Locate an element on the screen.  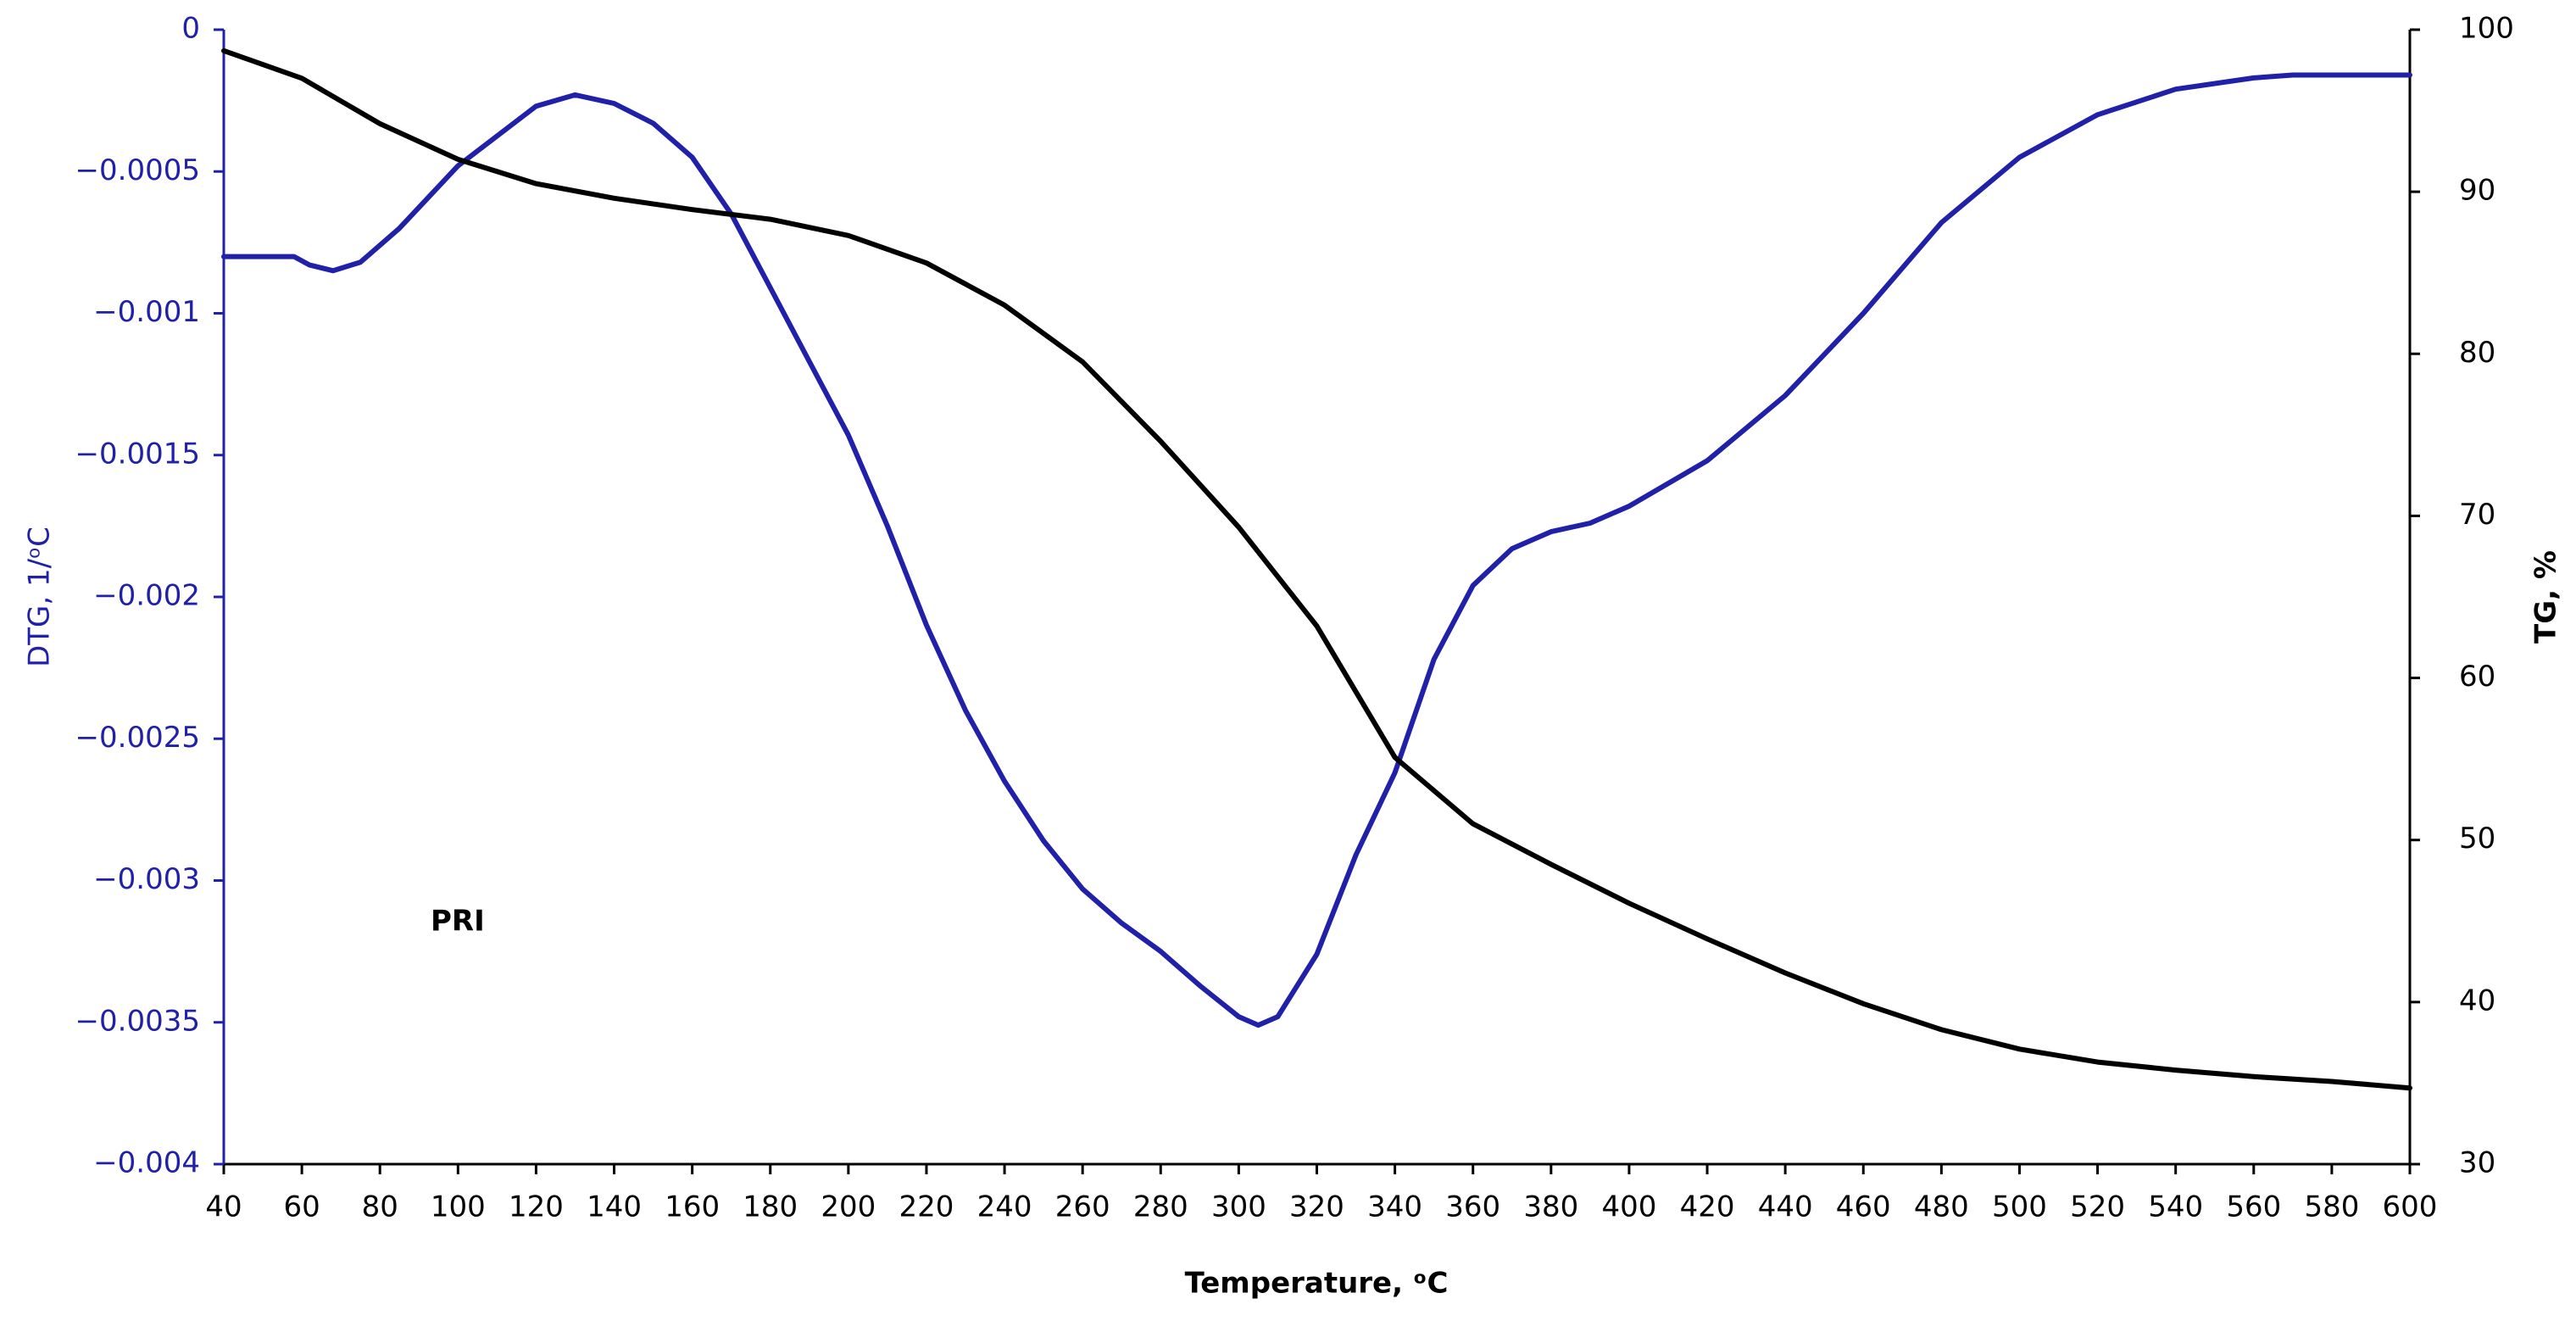
x-tick-label: 280 is located at coordinates (1160, 1207).